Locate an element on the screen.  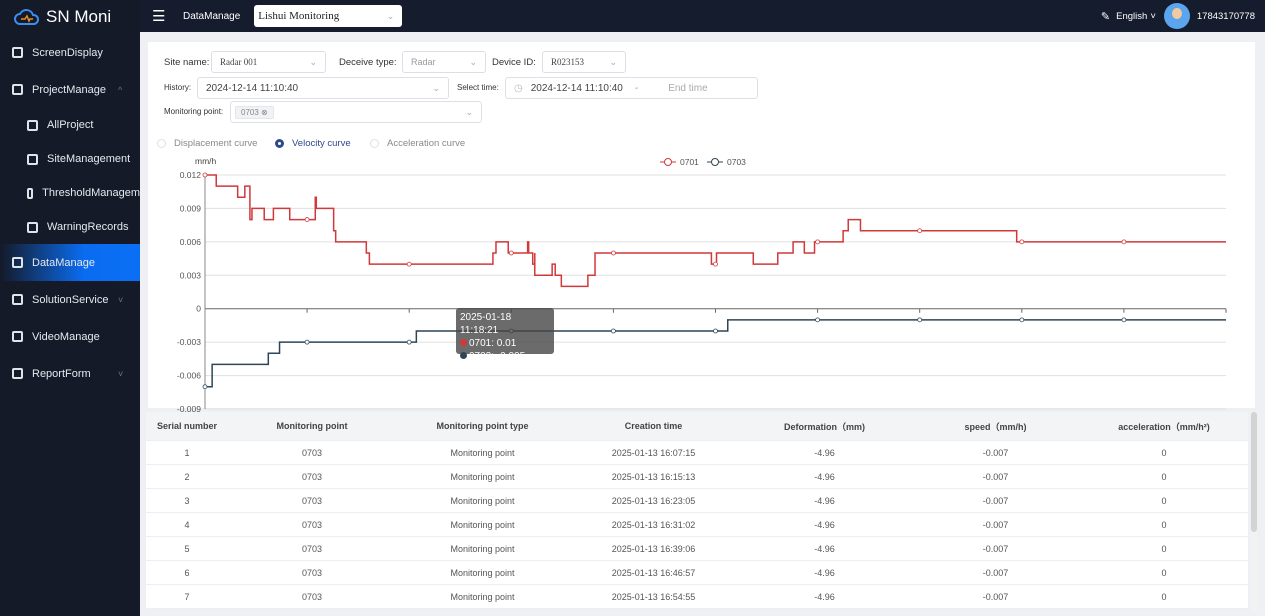
sidebar-item-thresholdmanagem: ThresholdManagem is located at coordinates (70, 193).